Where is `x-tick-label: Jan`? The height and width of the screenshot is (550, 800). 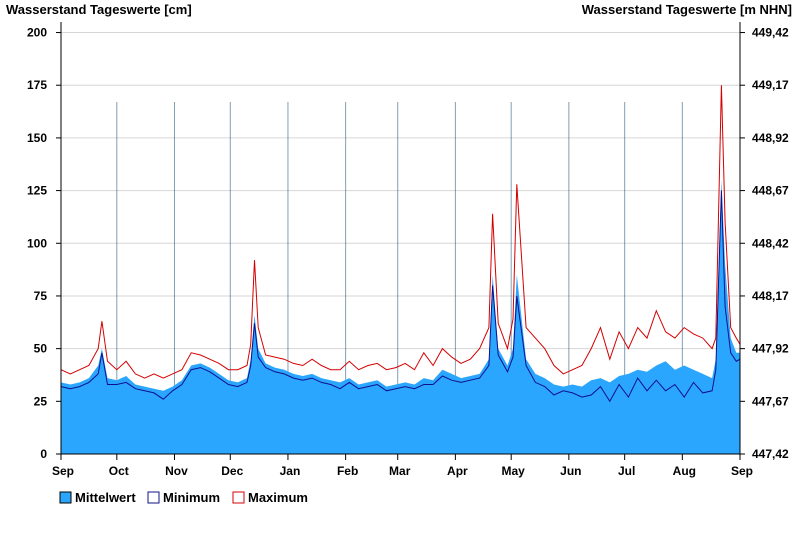 x-tick-label: Jan is located at coordinates (290, 471).